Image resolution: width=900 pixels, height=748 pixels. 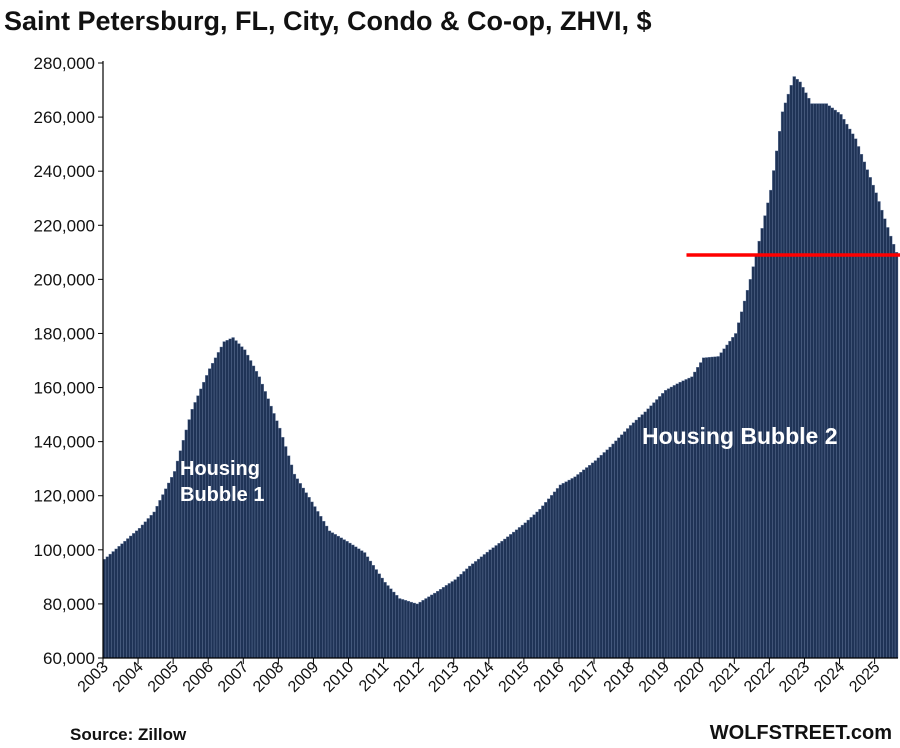 What do you see at coordinates (724, 677) in the screenshot?
I see `x-tick-label: 2021` at bounding box center [724, 677].